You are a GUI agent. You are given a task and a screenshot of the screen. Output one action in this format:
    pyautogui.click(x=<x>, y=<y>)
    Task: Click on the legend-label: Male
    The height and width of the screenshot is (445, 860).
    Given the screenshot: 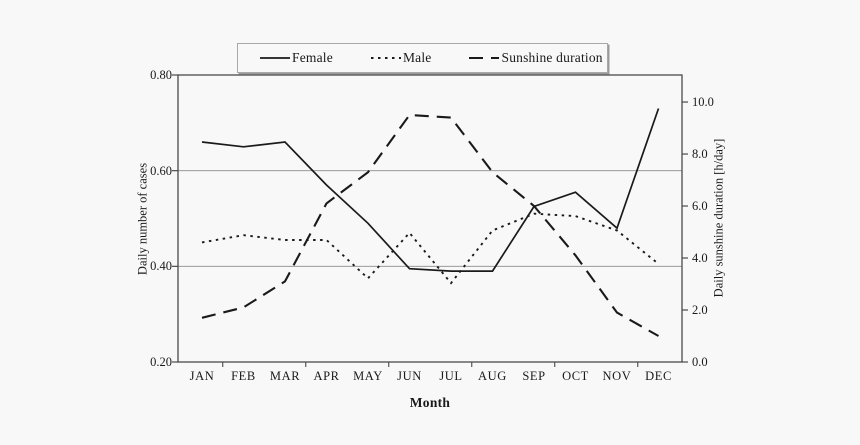 What is the action you would take?
    pyautogui.click(x=417, y=57)
    